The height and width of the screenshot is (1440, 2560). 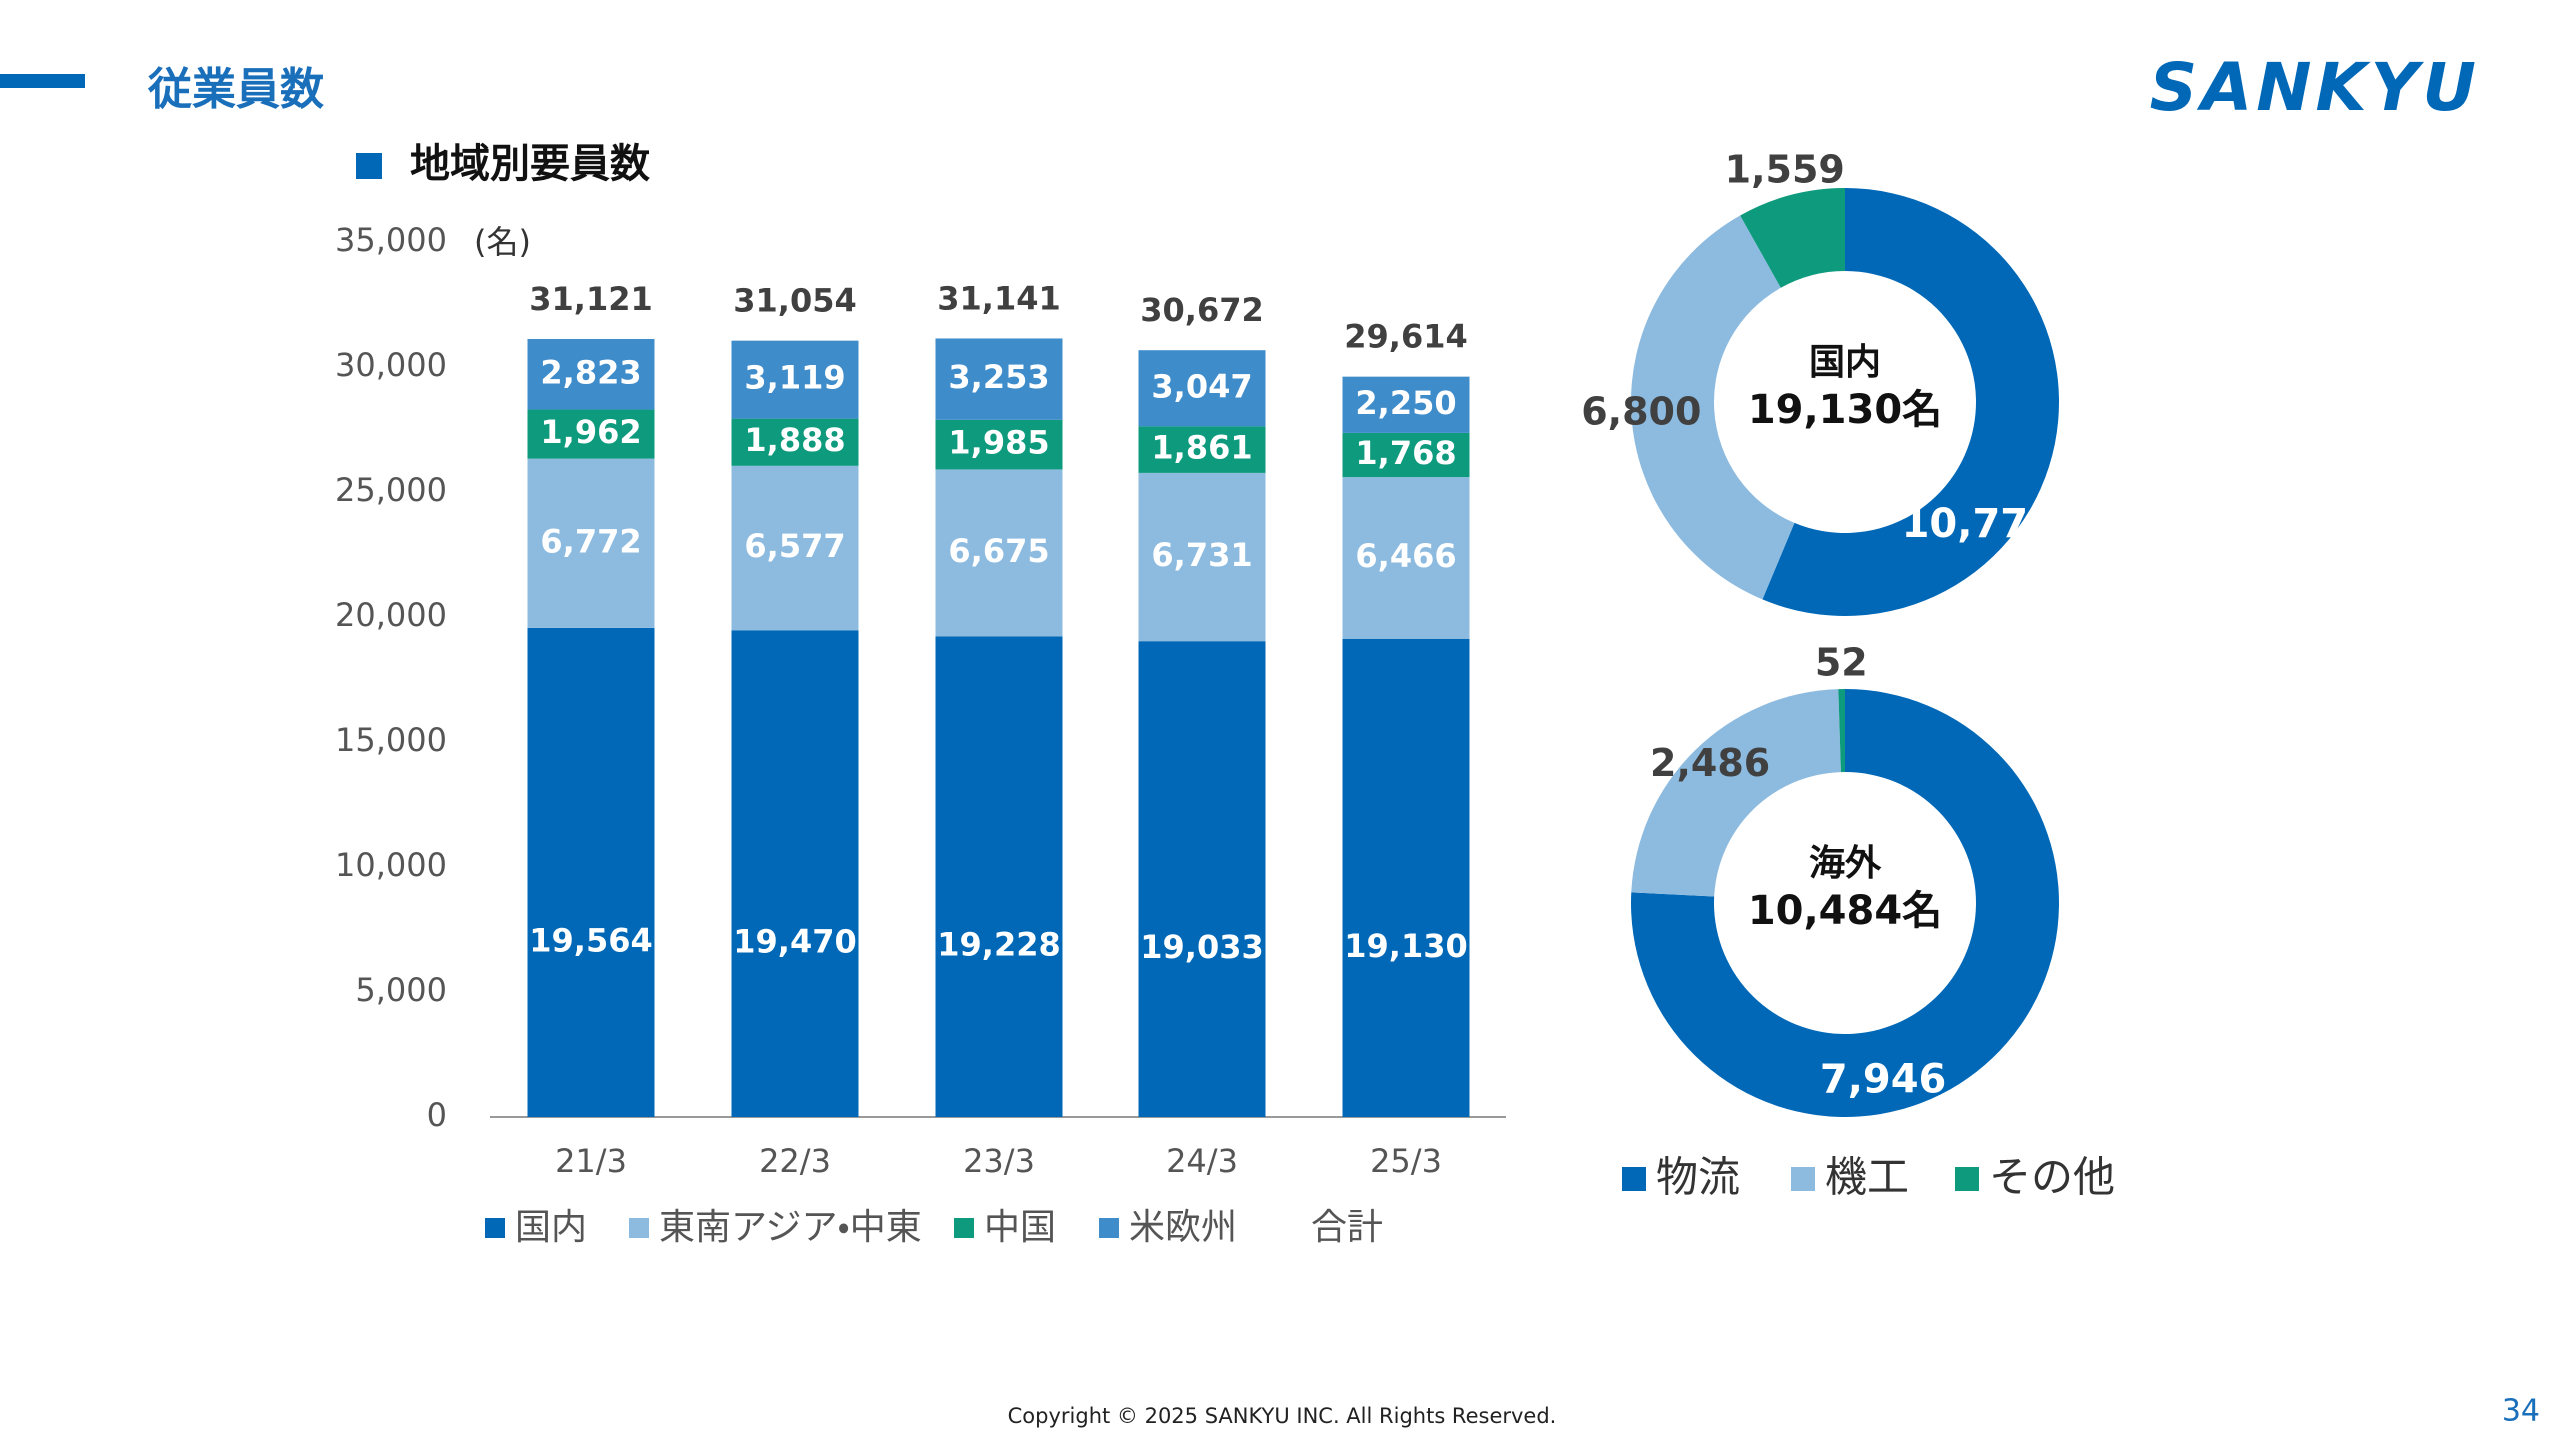 I want to click on value-label: 1,888, so click(x=794, y=440).